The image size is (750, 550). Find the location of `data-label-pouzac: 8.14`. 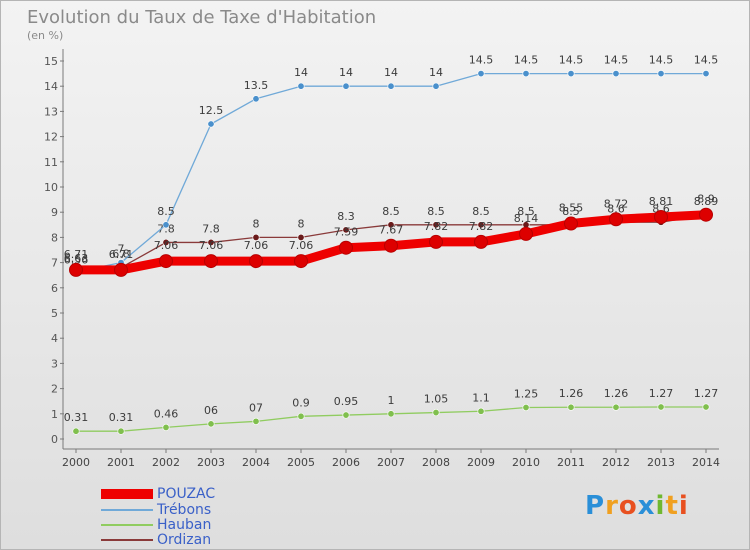

data-label-pouzac: 8.14 is located at coordinates (526, 218).